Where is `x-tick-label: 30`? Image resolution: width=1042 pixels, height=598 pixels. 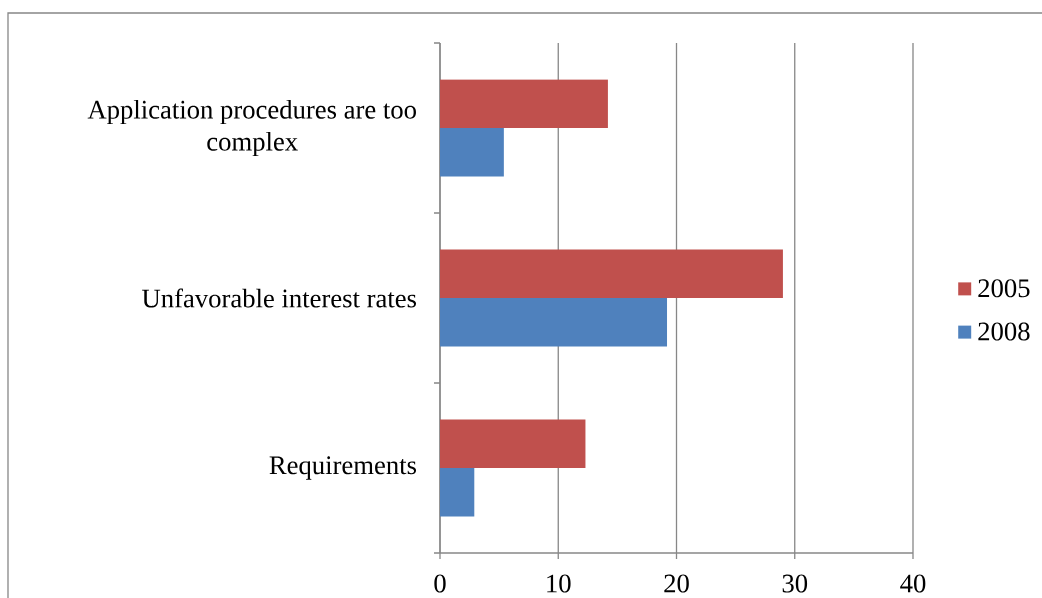 x-tick-label: 30 is located at coordinates (795, 583).